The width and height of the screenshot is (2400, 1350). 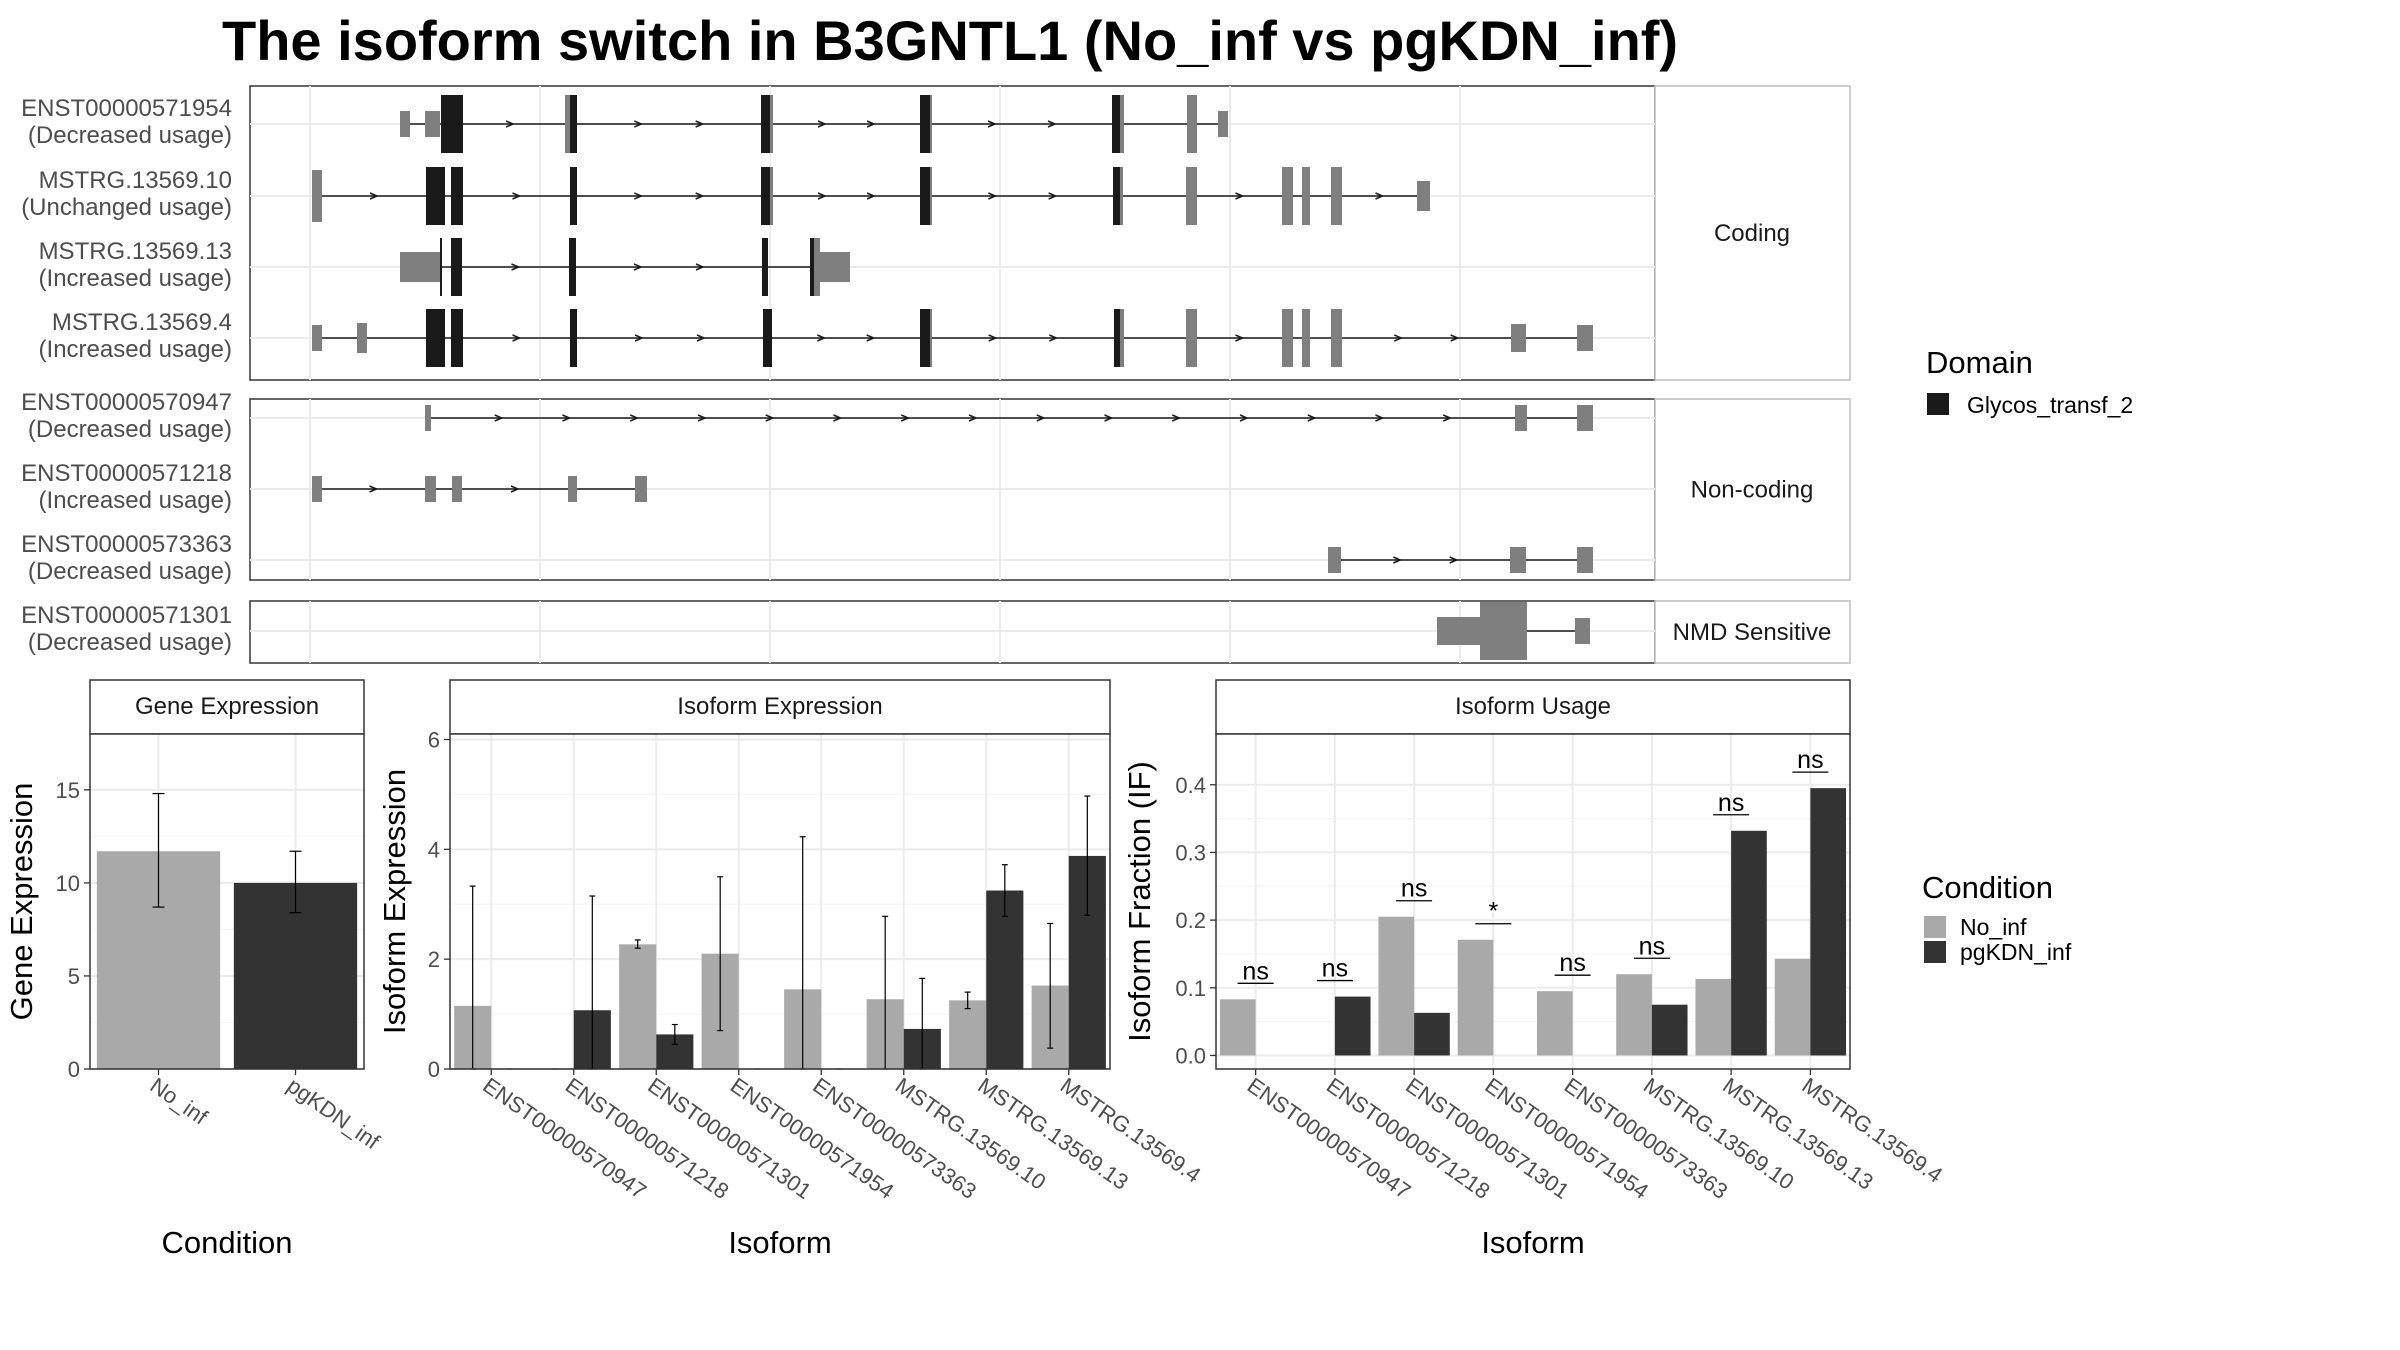 What do you see at coordinates (394, 901) in the screenshot?
I see `y-axis-title: Isoform Expression` at bounding box center [394, 901].